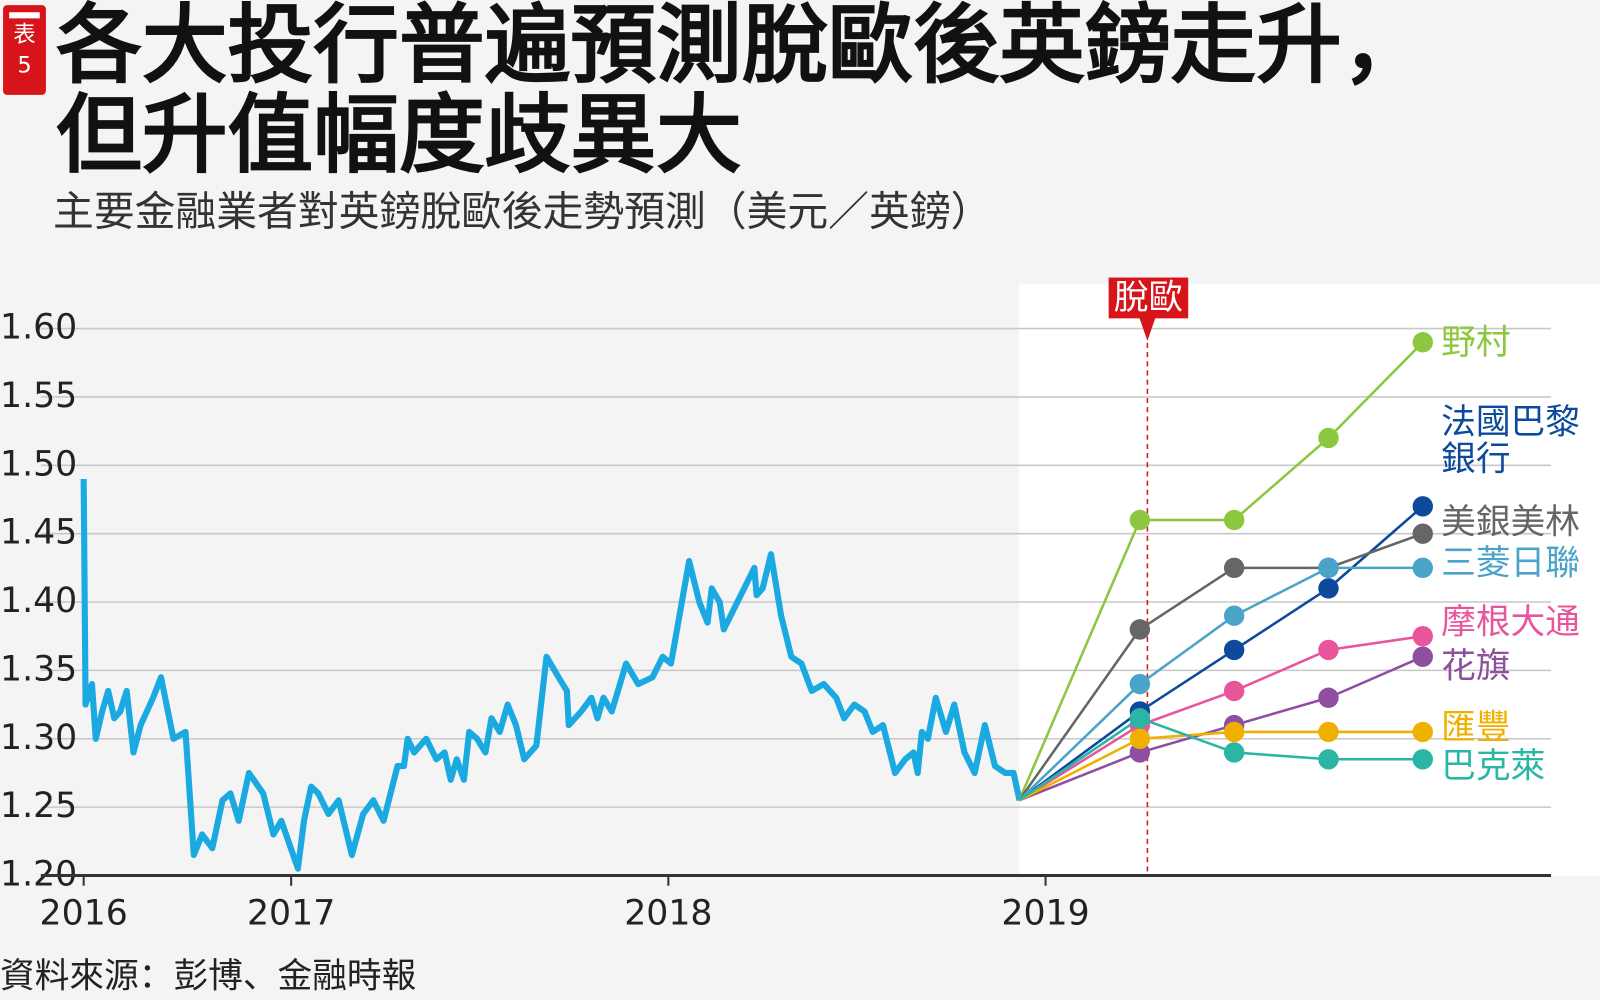 This screenshot has width=1600, height=1000. I want to click on series-label-holder: 巴克萊, so click(1493, 767).